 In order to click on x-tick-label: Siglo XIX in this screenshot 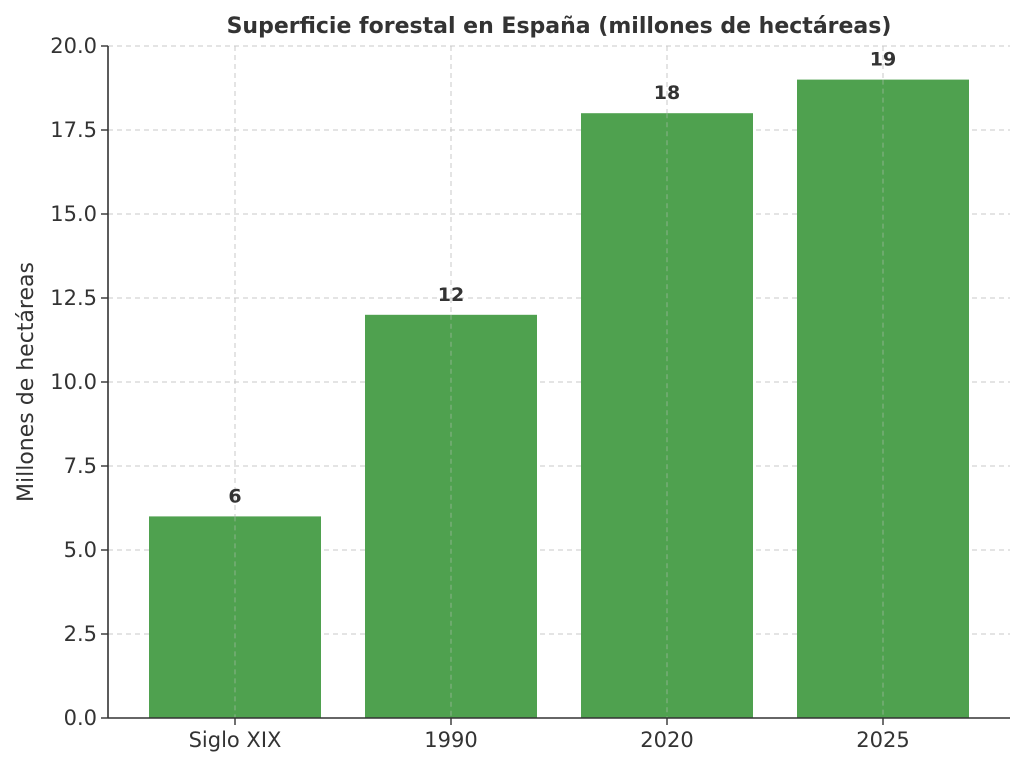, I will do `click(235, 740)`.